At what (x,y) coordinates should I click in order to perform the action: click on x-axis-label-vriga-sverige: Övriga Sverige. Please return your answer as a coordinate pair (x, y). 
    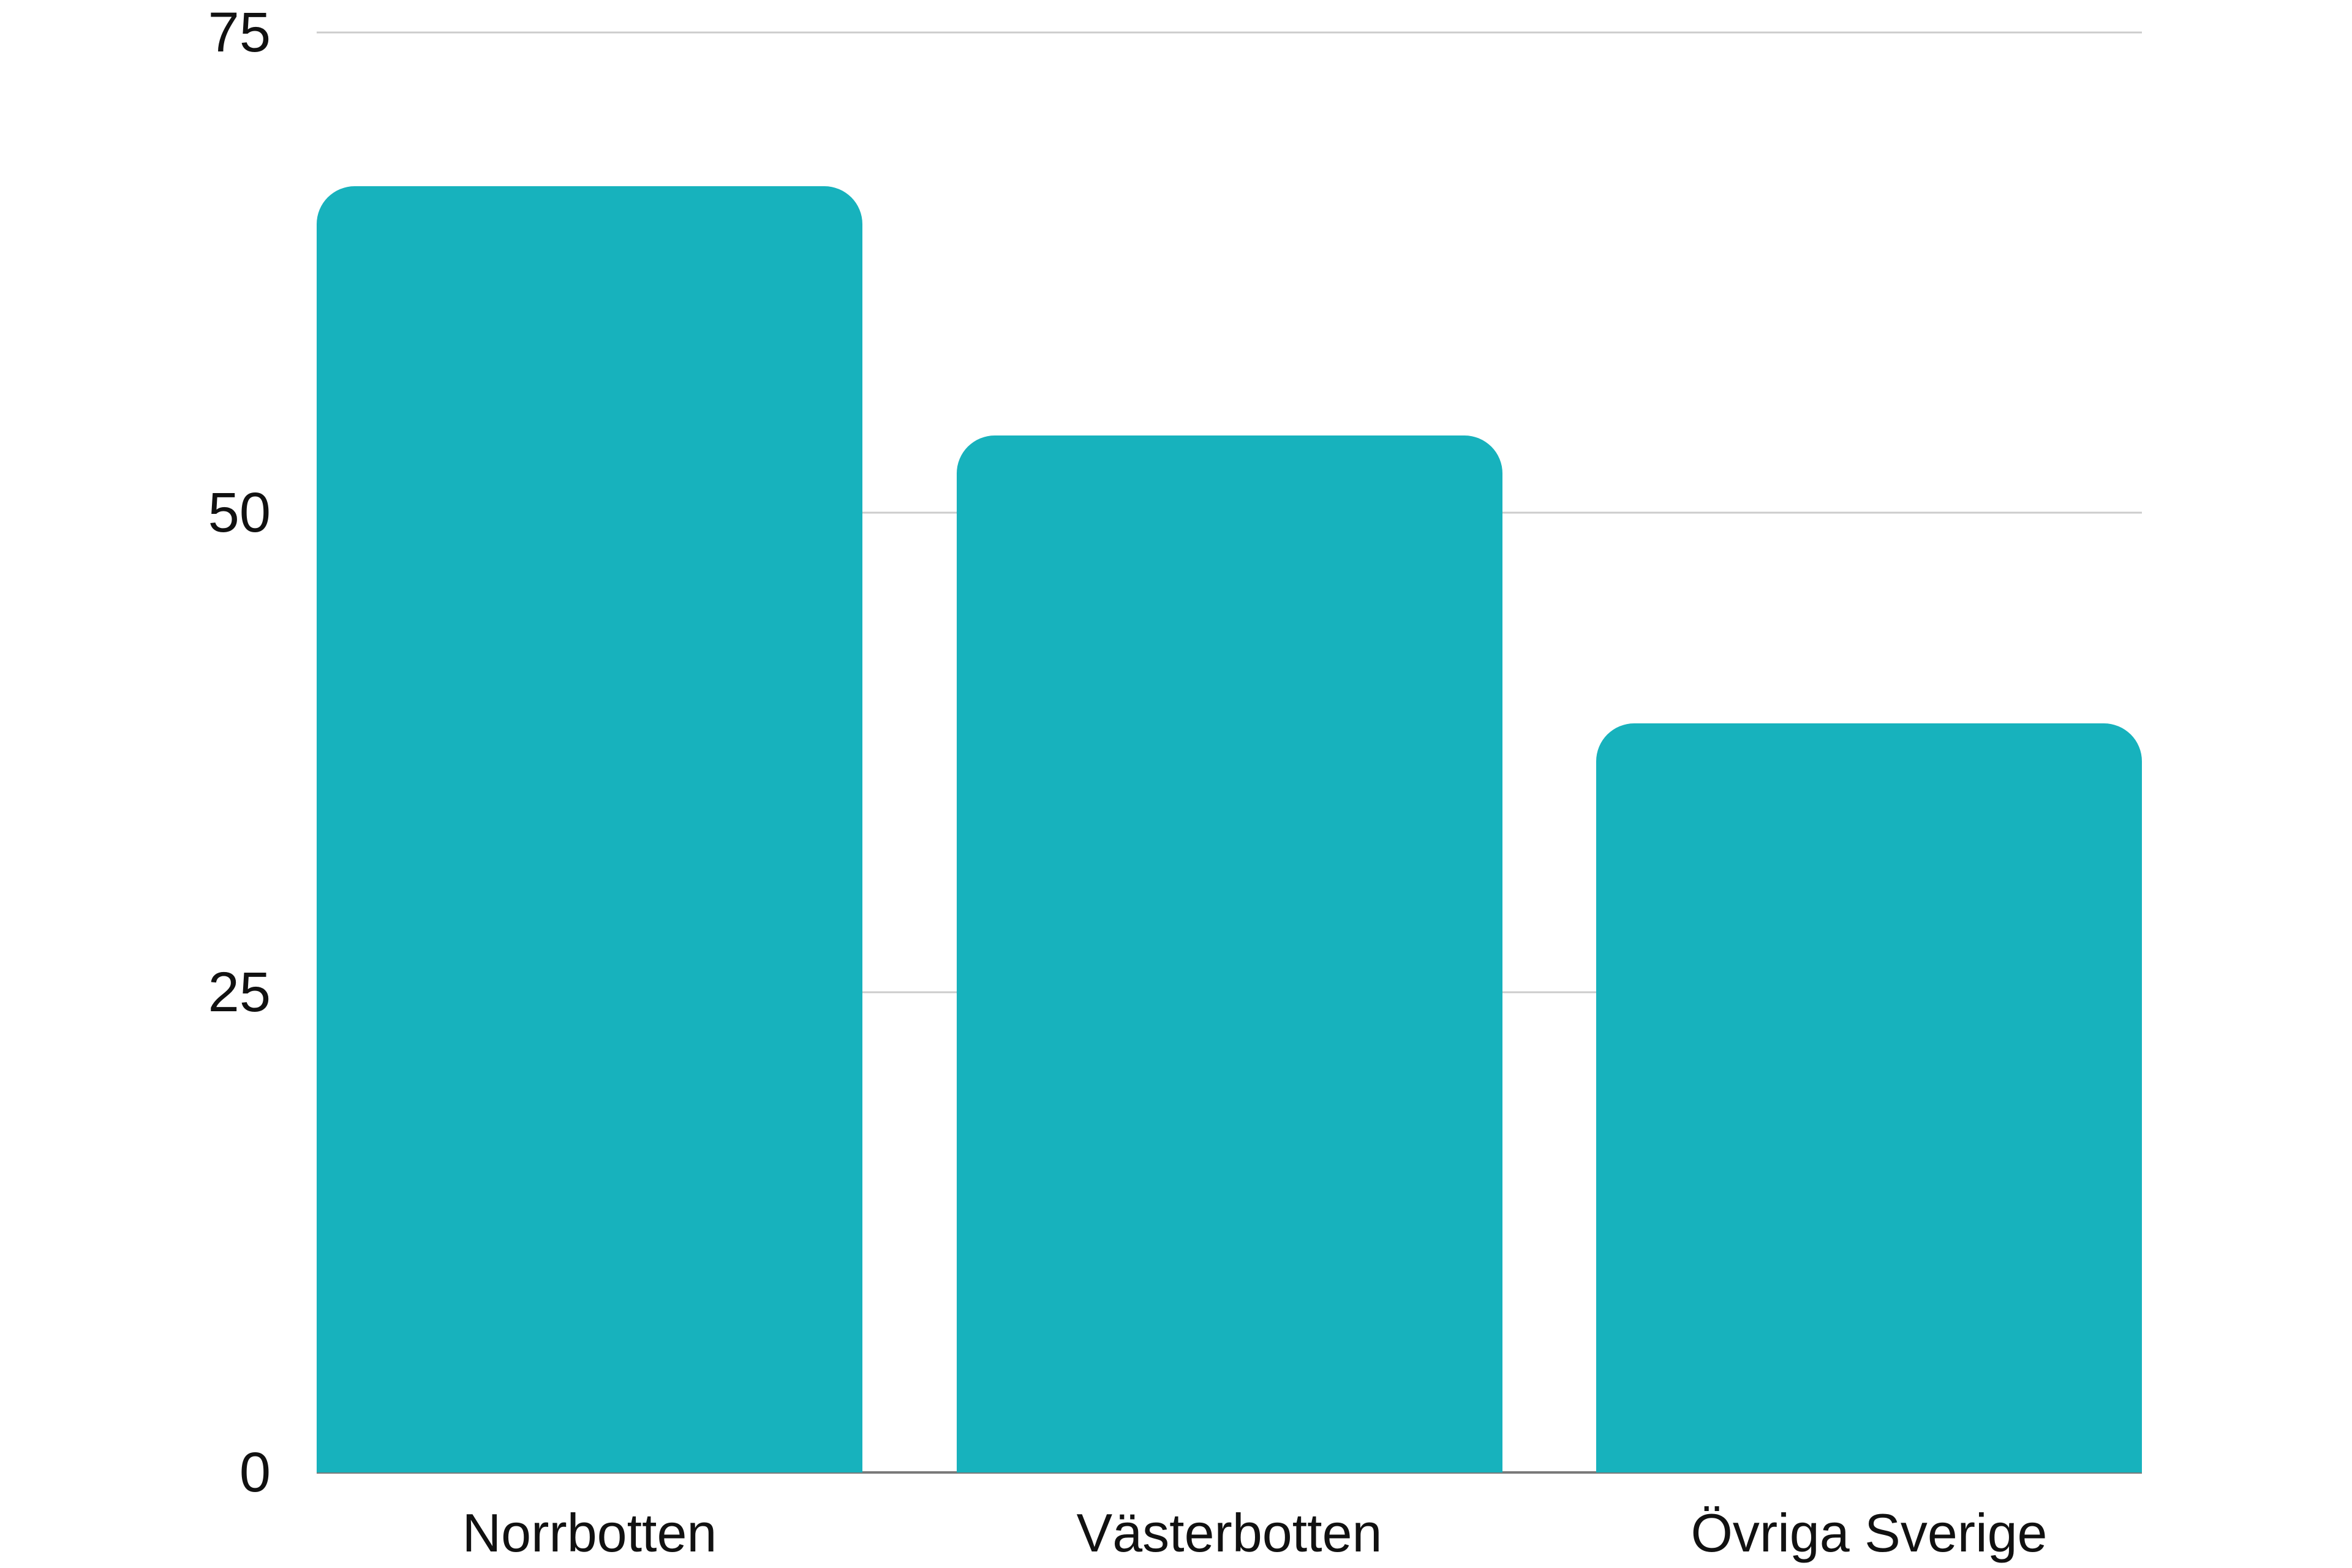
    Looking at the image, I should click on (1869, 1532).